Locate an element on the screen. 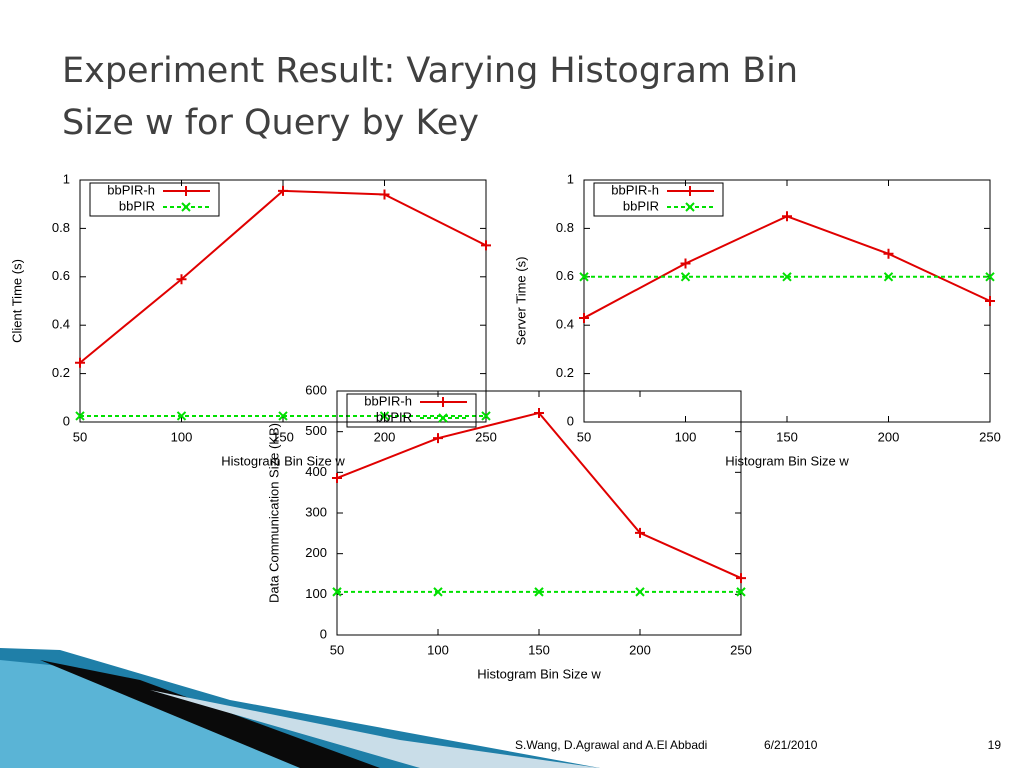  footer-date: 6/21/2010 is located at coordinates (791, 745).